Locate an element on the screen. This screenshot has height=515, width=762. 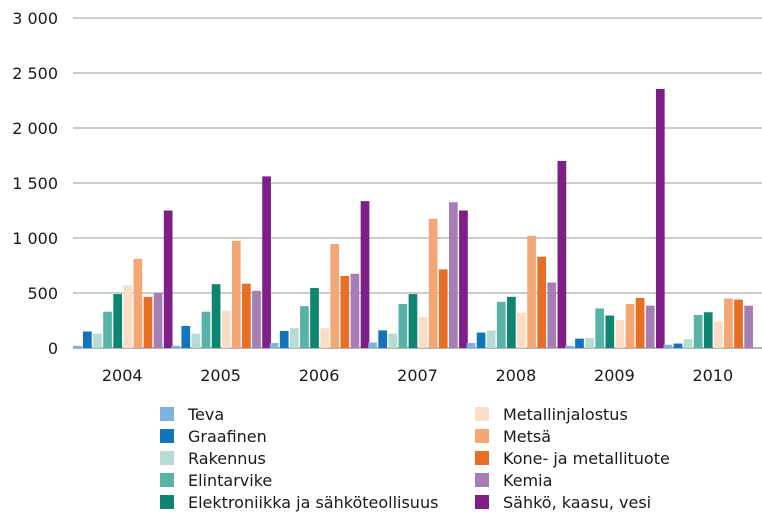
bar-2006-elintarvike is located at coordinates (304, 327).